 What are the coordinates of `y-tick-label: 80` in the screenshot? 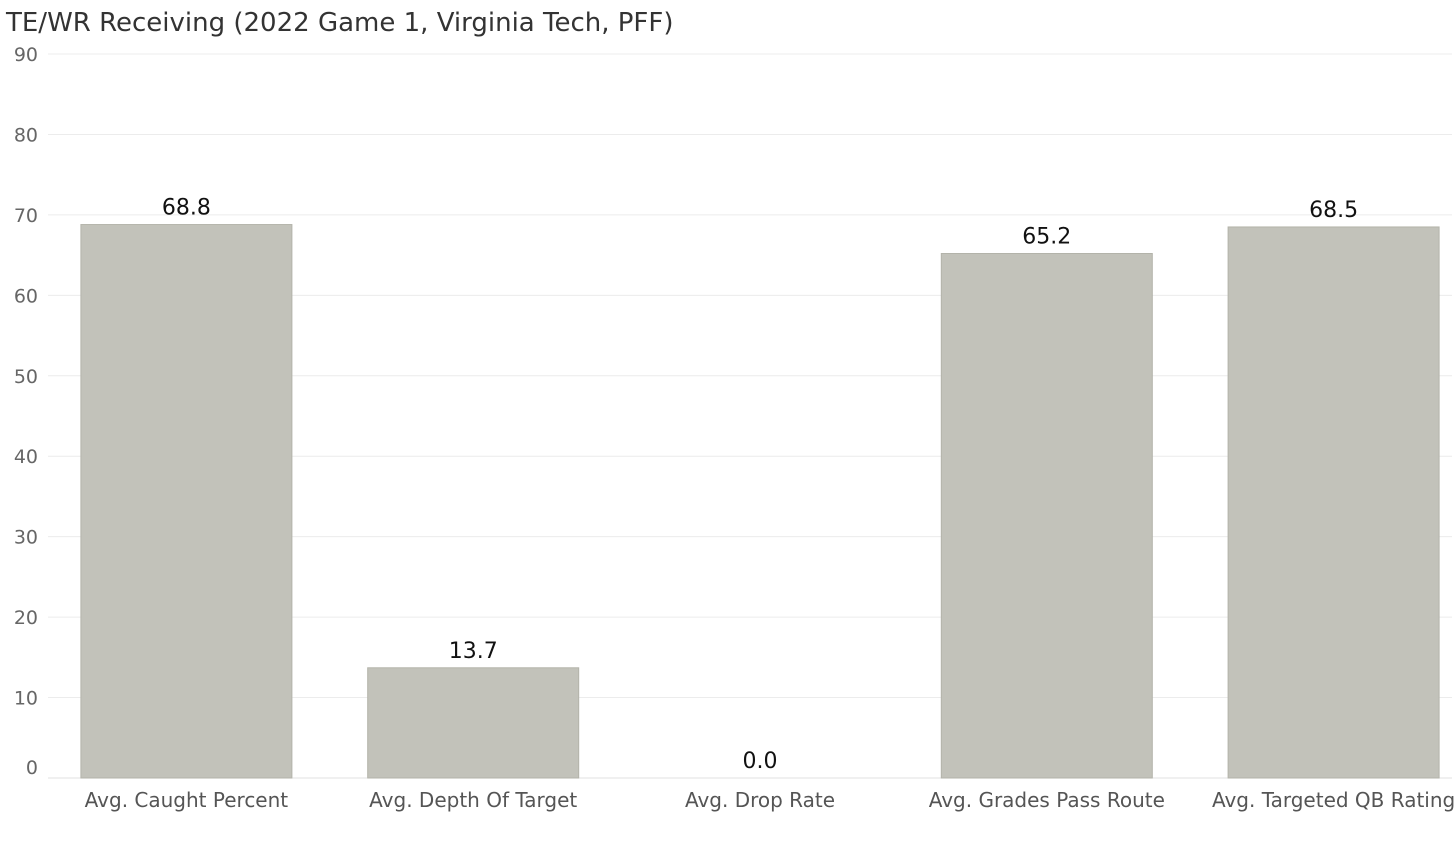 It's located at (26, 135).